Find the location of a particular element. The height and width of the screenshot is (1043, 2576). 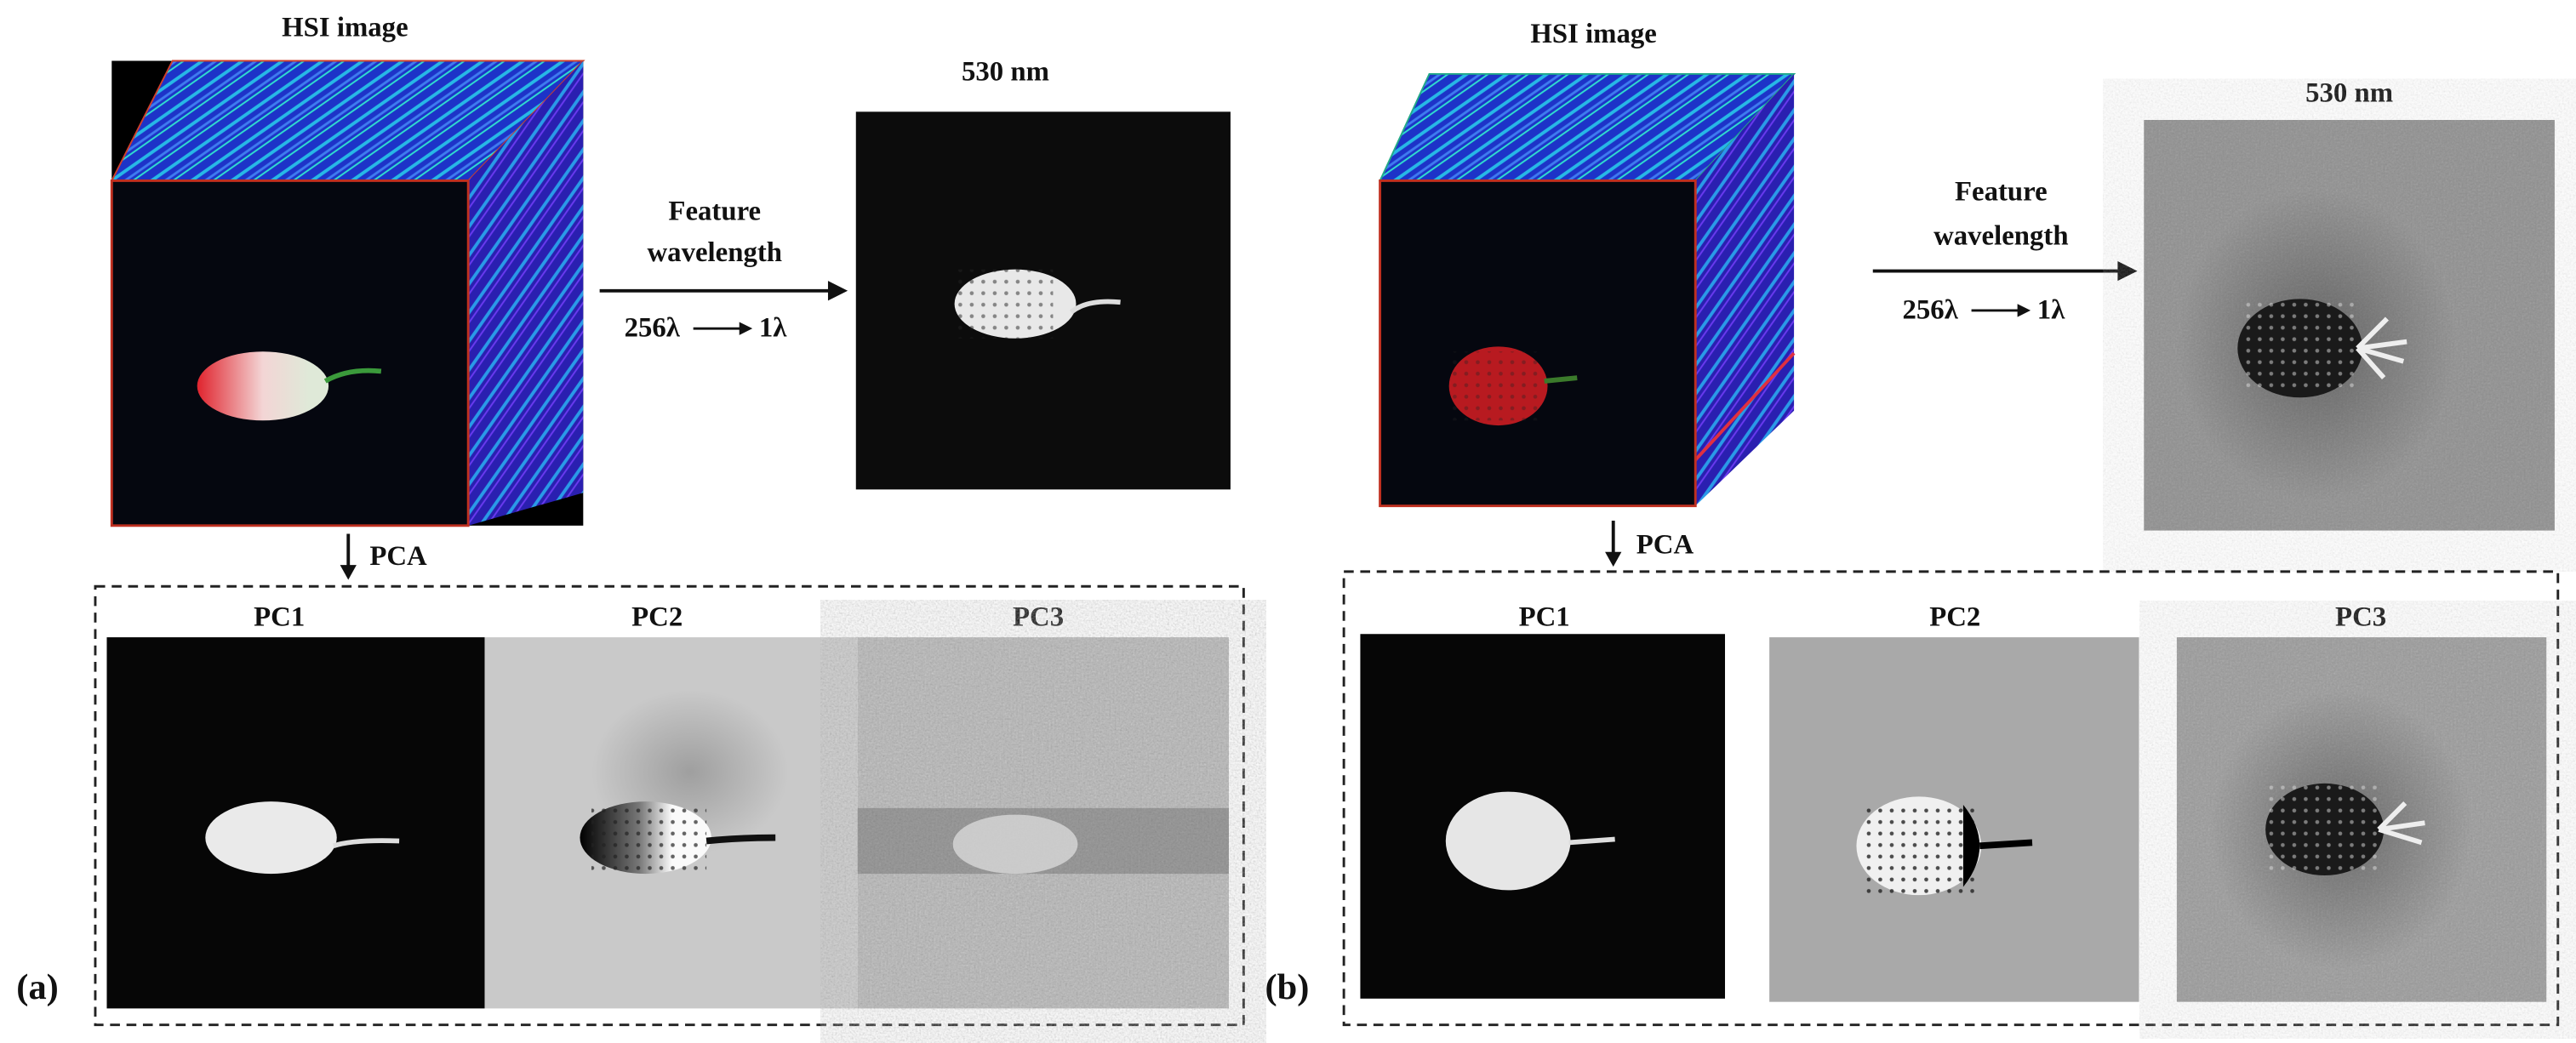

panel-label: (b) is located at coordinates (1287, 987).